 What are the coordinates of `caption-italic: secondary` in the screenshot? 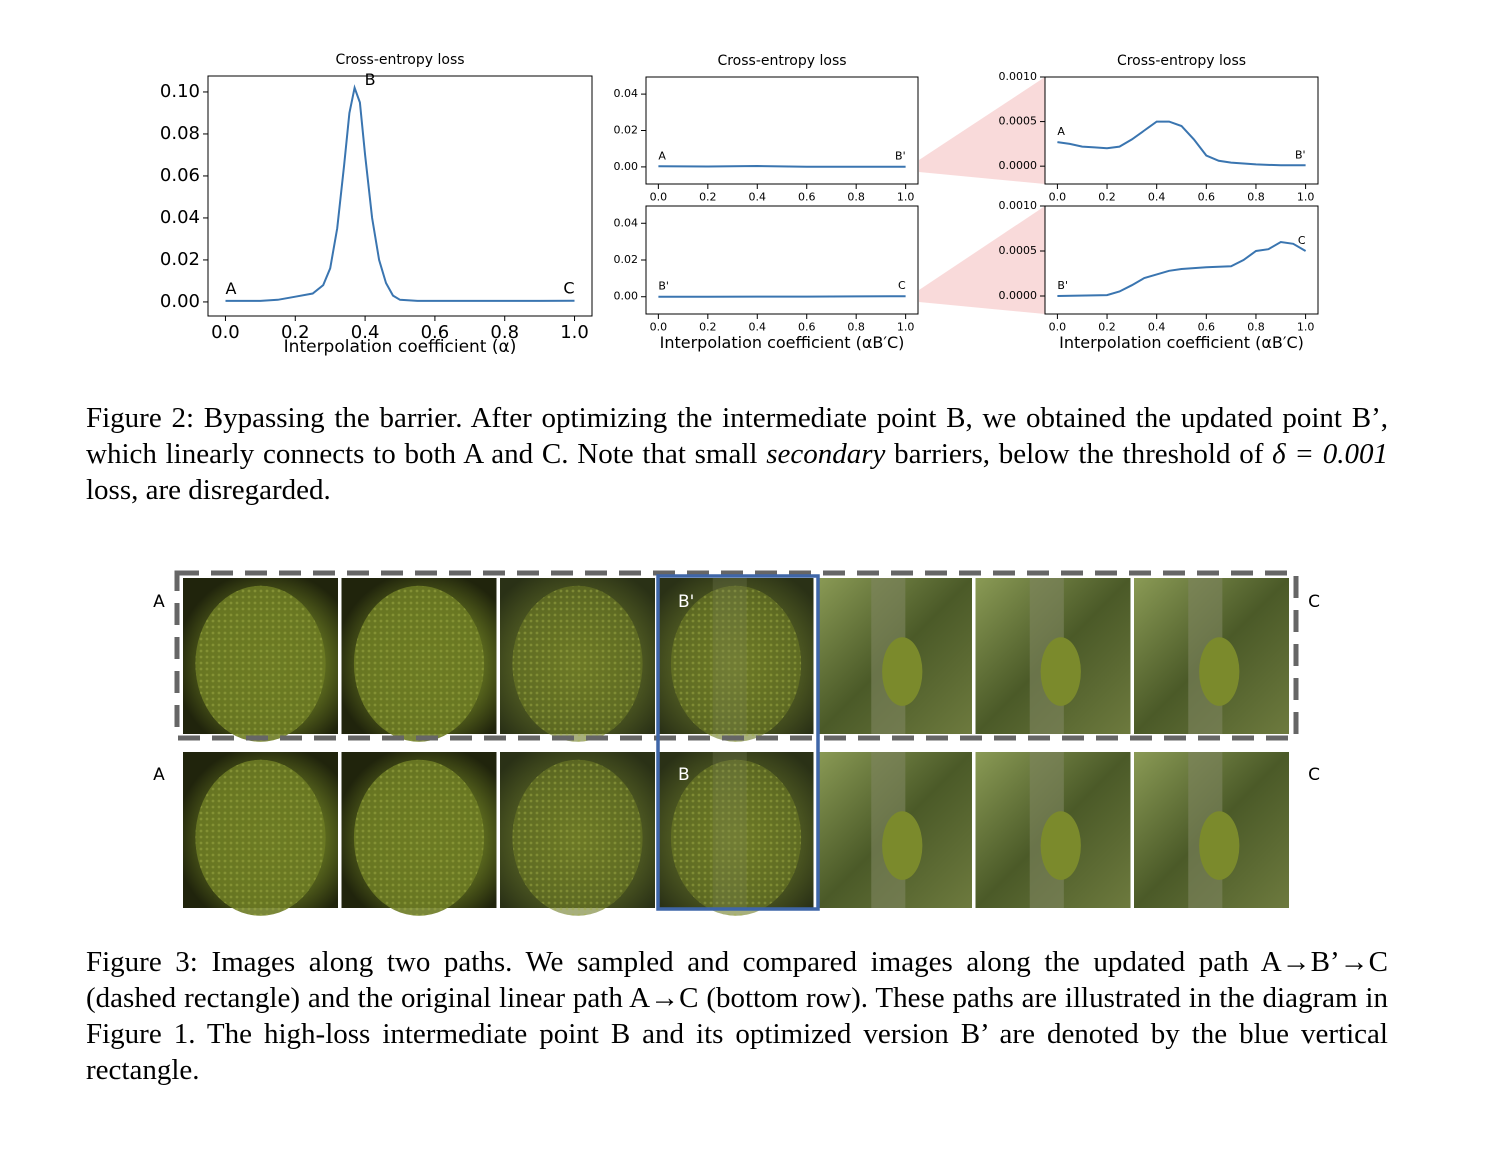 It's located at (826, 454).